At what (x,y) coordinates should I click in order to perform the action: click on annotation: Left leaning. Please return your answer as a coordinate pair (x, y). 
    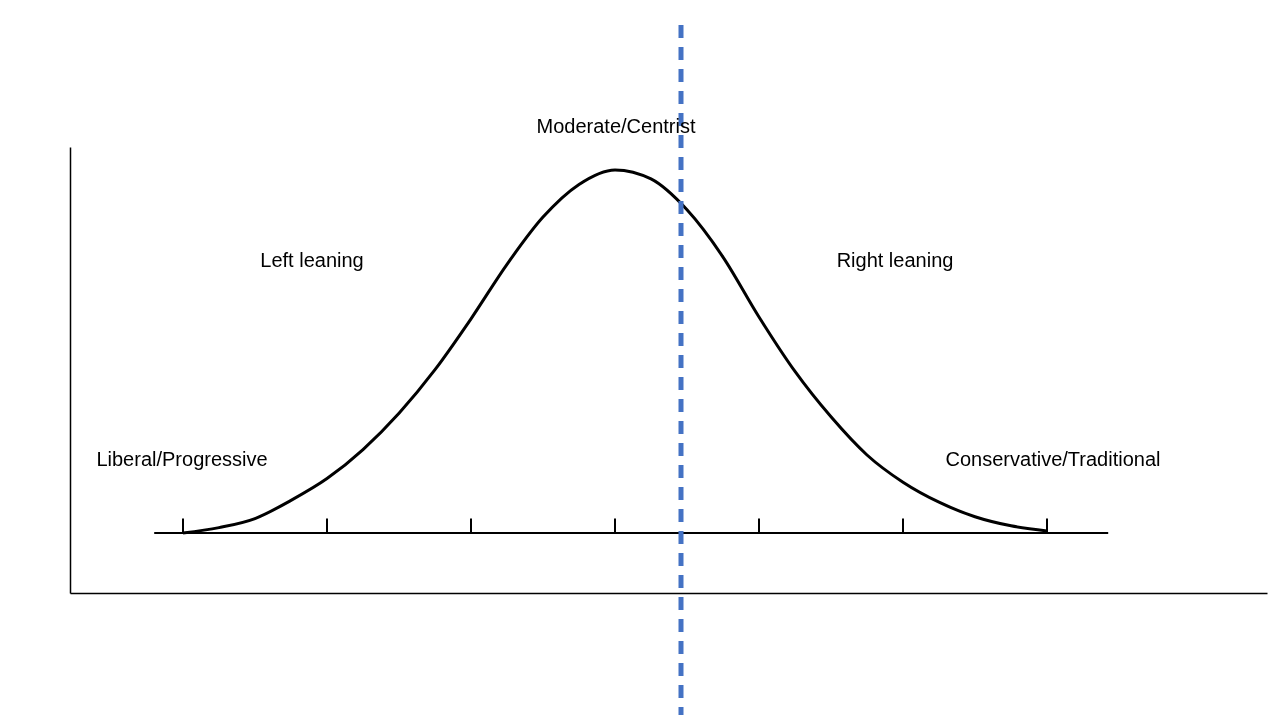
    Looking at the image, I should click on (312, 260).